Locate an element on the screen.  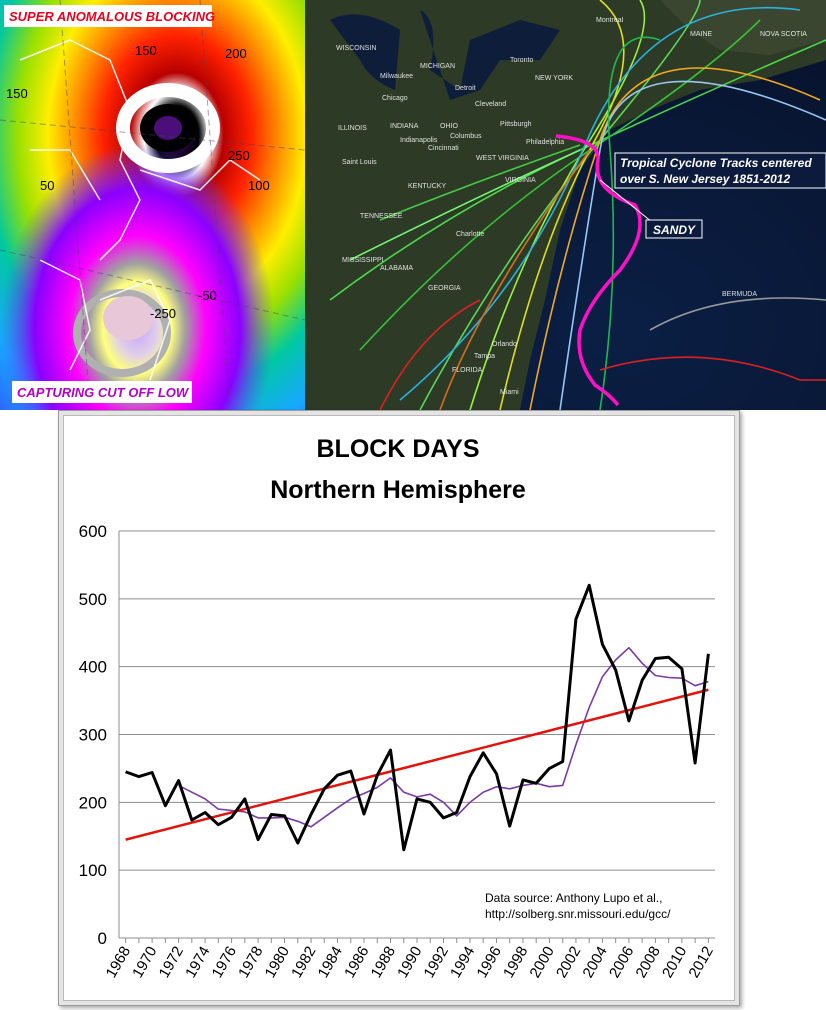
x-tick-label: 2012 is located at coordinates (700, 962).